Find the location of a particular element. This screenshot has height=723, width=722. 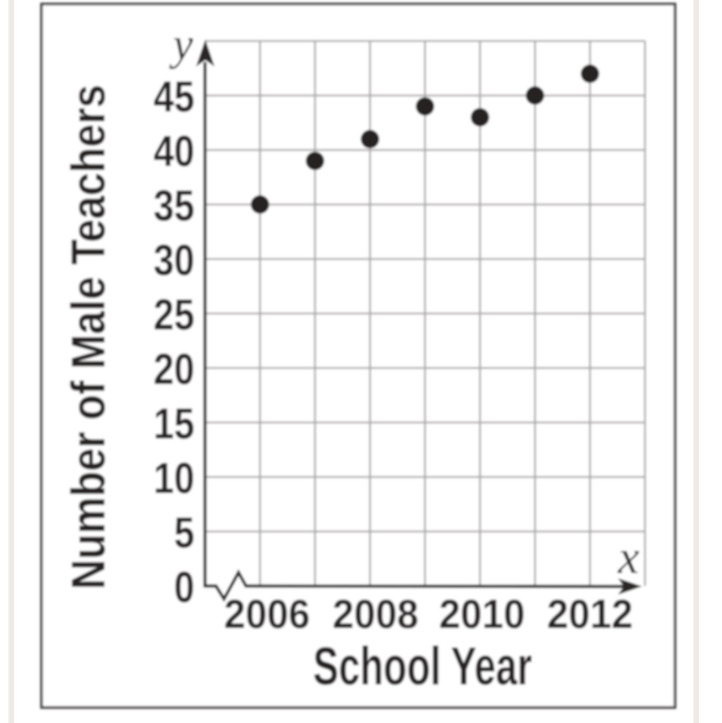

svg-text: 20 is located at coordinates (174, 369).